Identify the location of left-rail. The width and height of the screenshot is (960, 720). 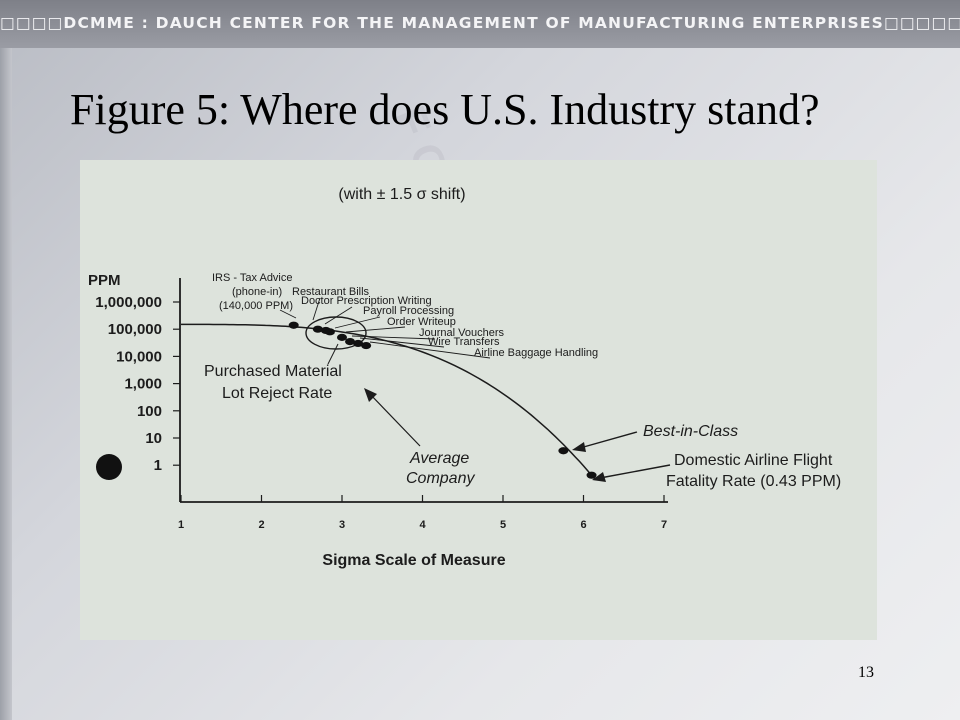
(6, 384).